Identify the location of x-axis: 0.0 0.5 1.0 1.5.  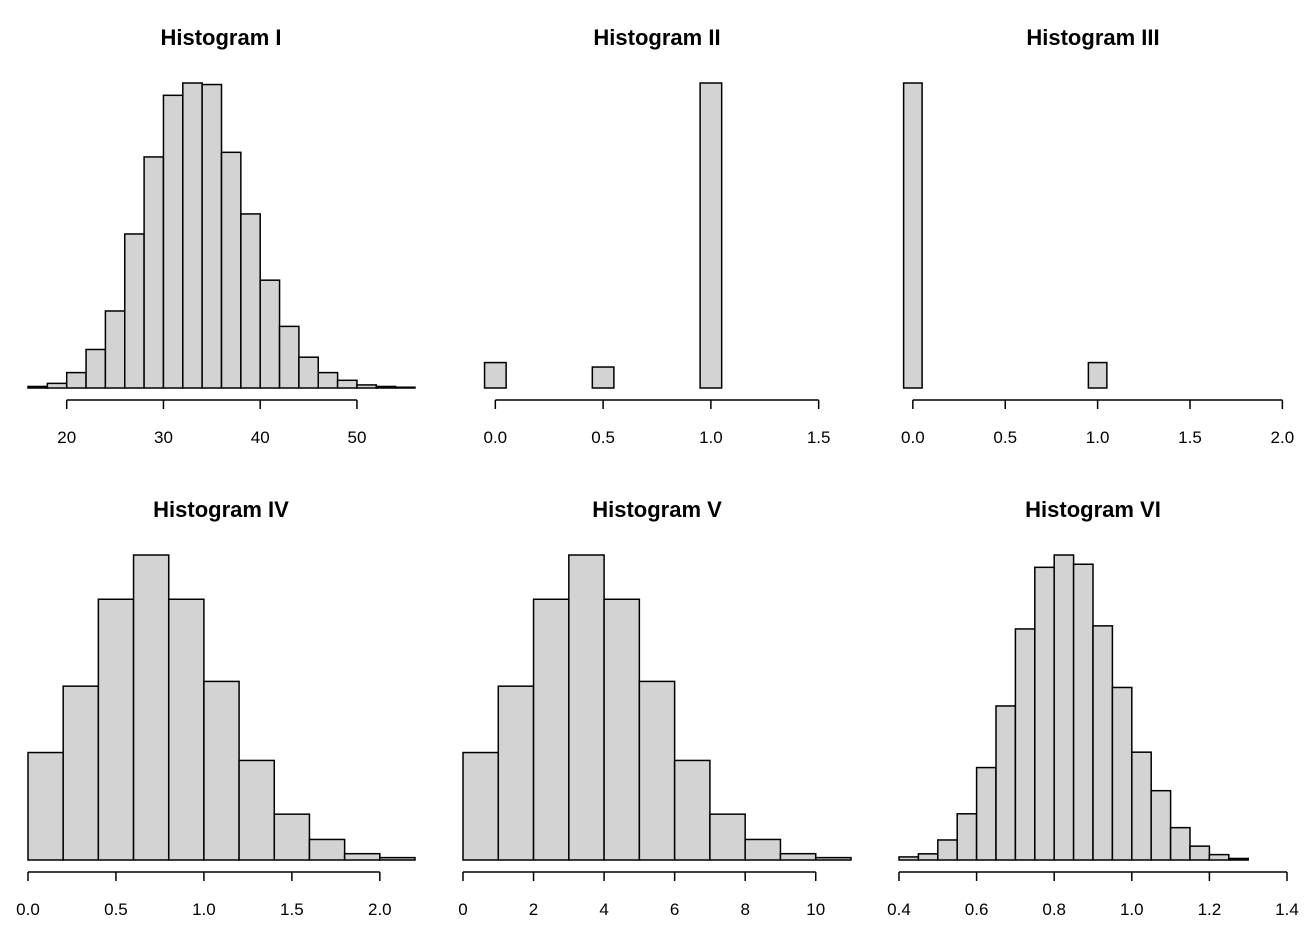
(657, 423).